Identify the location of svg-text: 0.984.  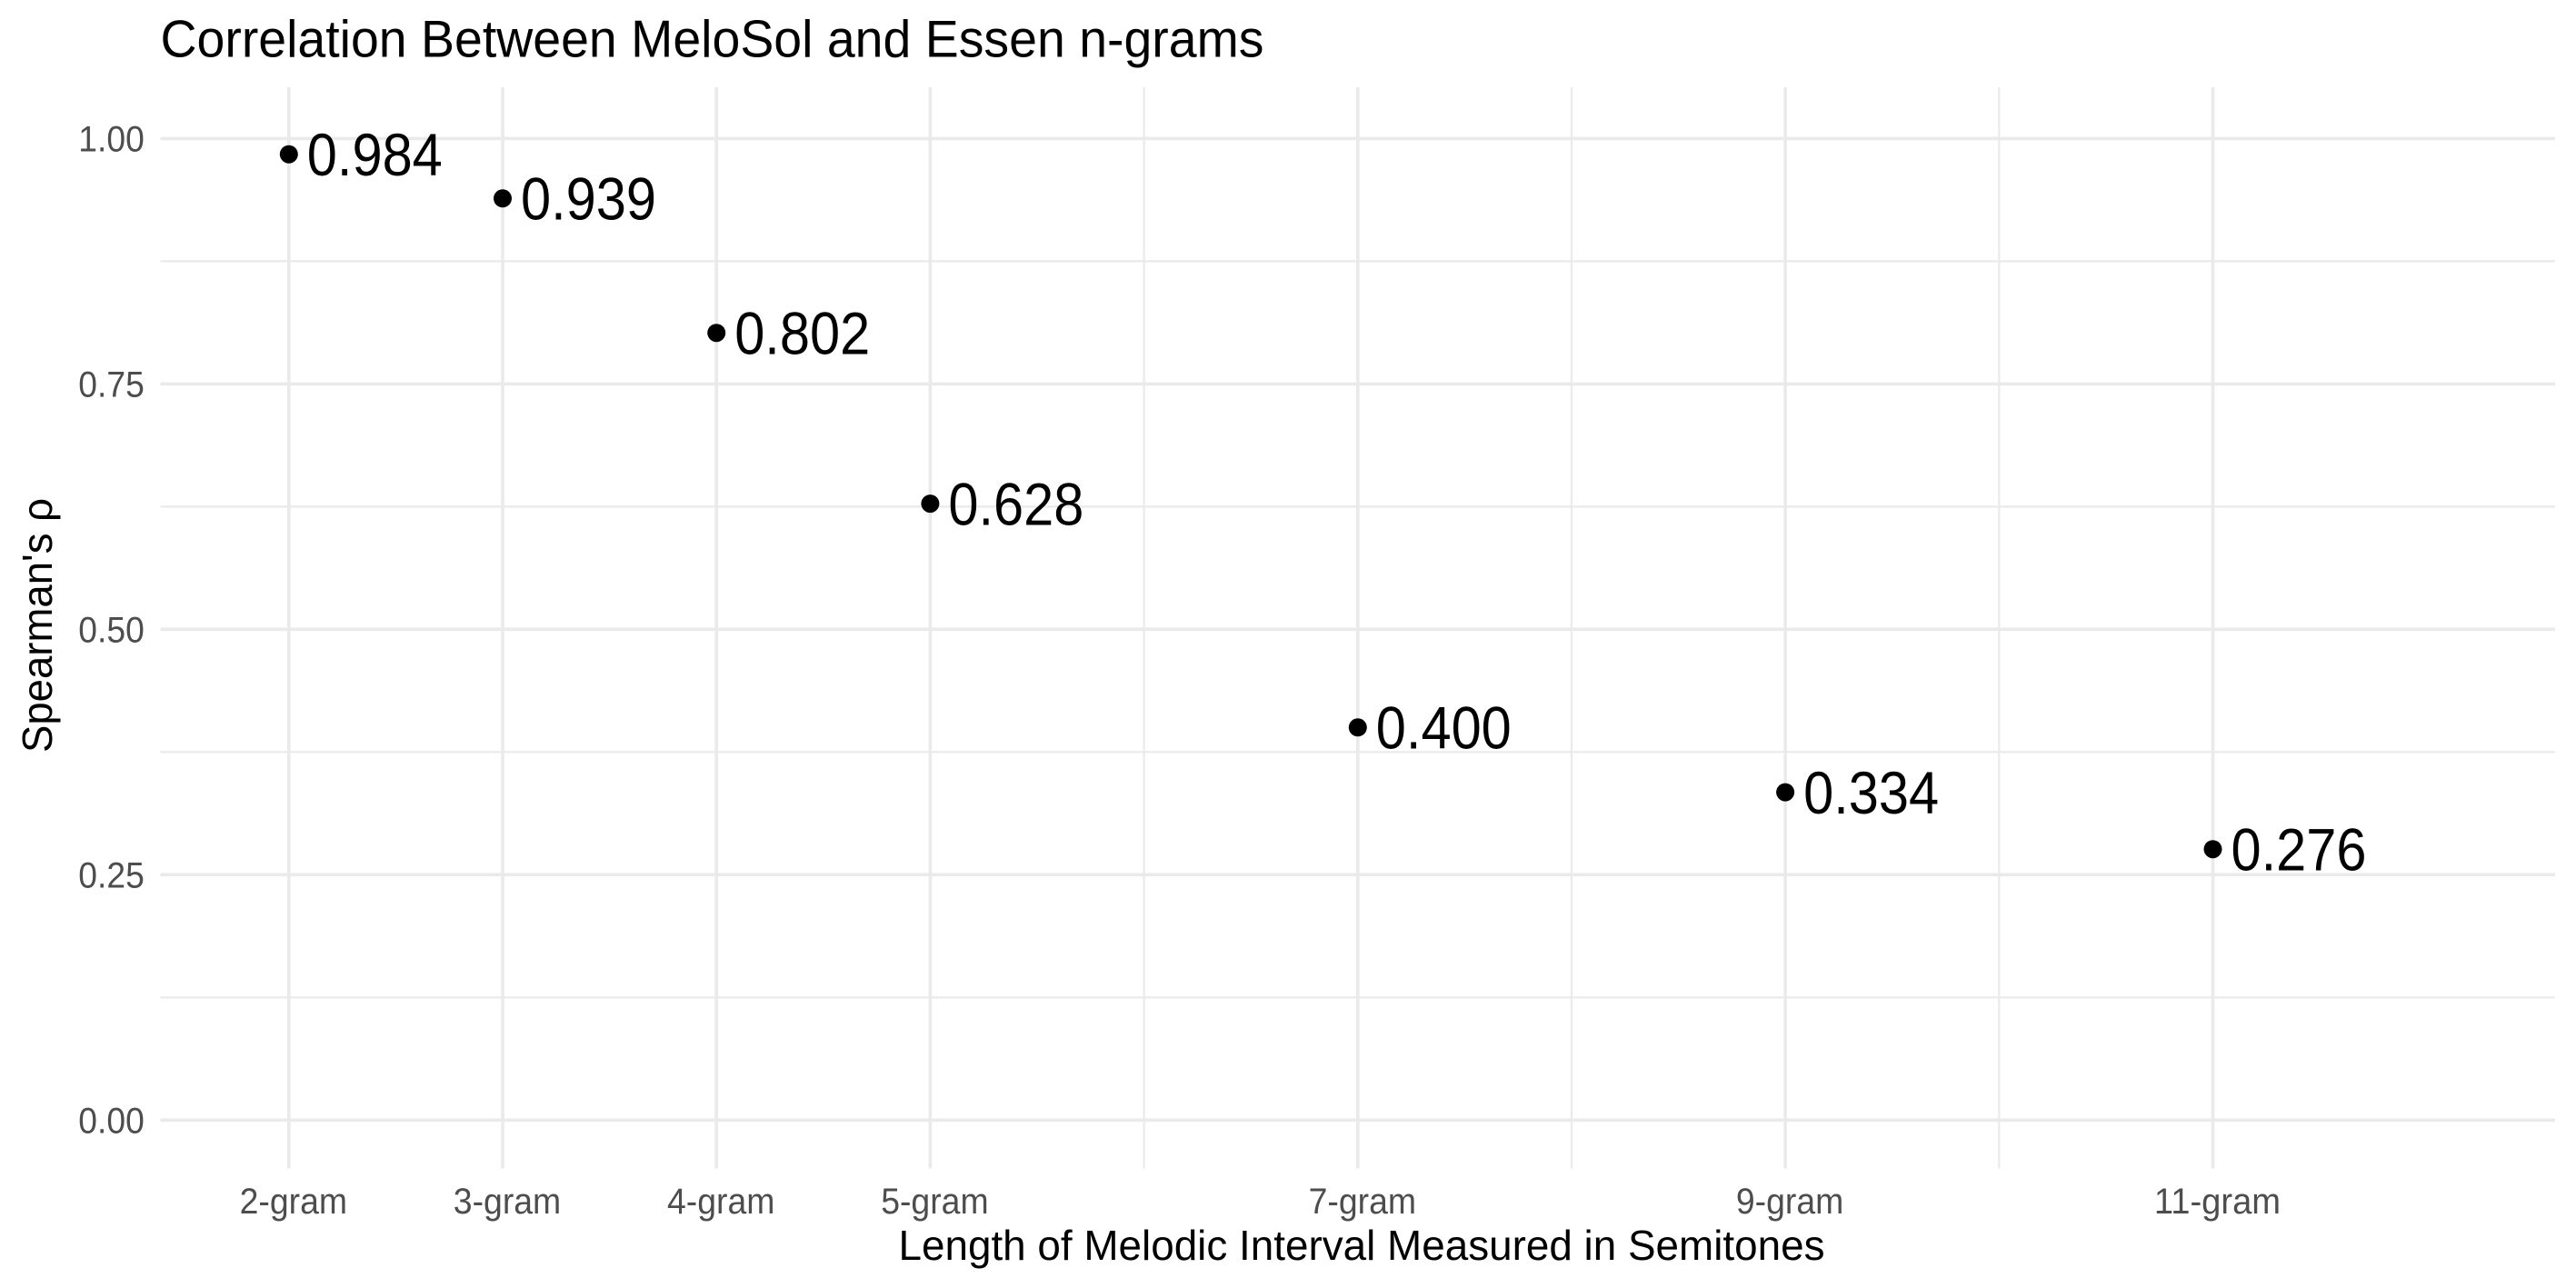
(375, 154).